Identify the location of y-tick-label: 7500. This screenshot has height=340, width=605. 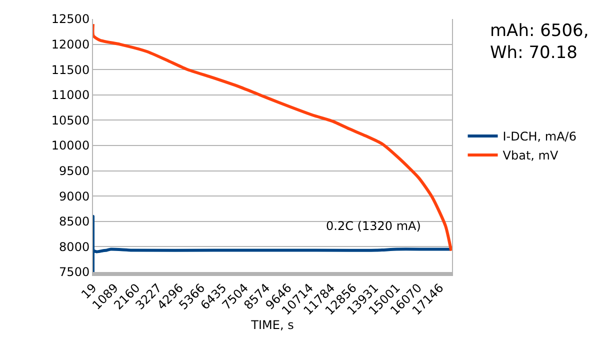
(74, 272).